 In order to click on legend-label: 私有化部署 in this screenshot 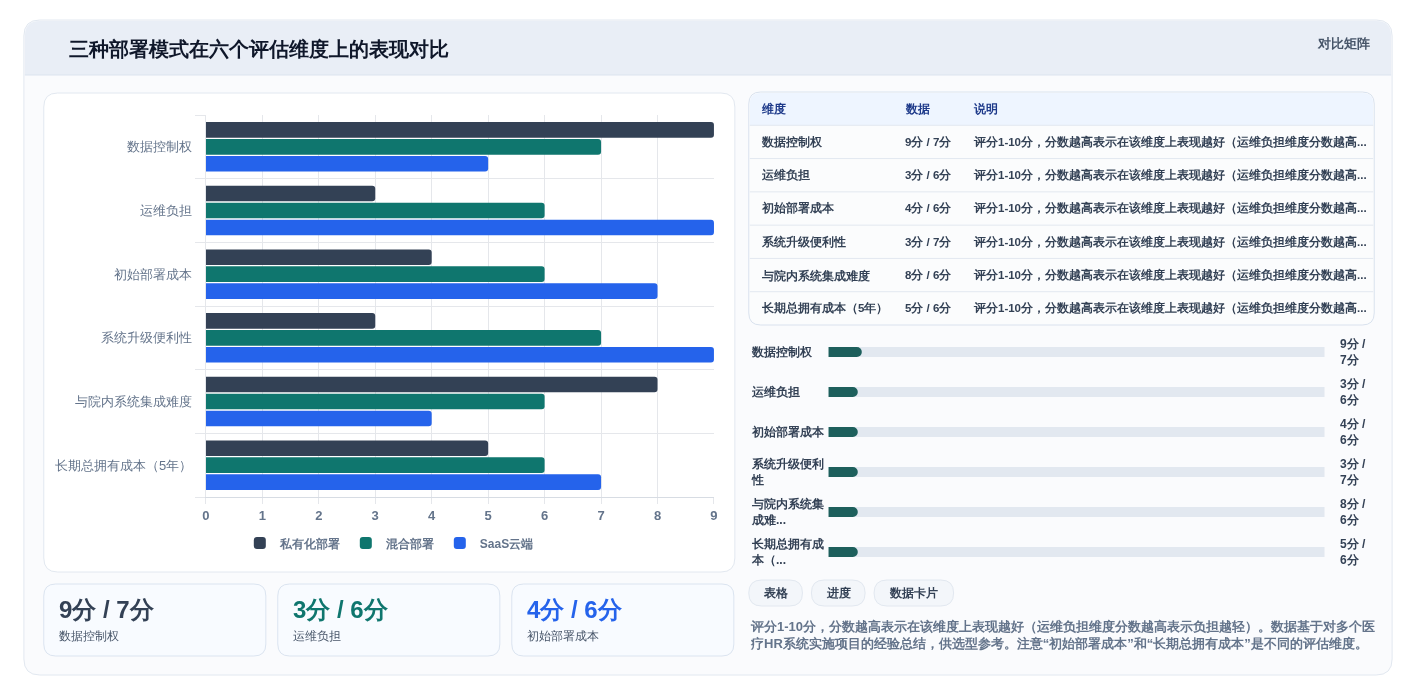, I will do `click(309, 543)`.